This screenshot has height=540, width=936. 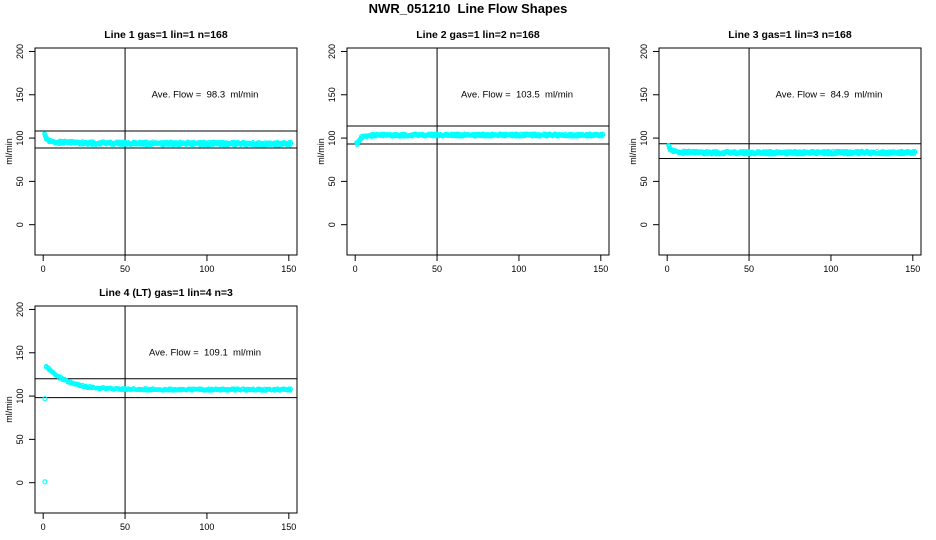 I want to click on panel-title: Line 4 (LT) gas=1 lin=4 n=3, so click(x=166, y=293).